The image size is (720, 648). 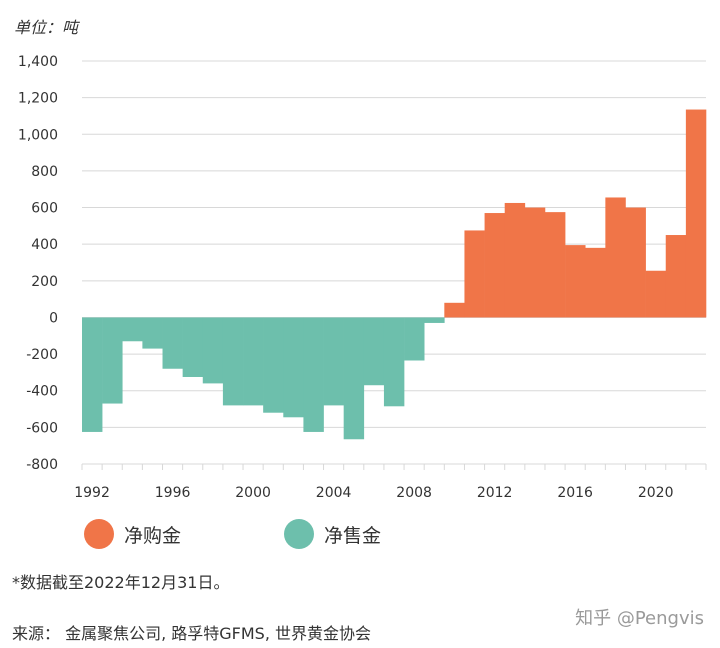 I want to click on legend-label-sell: 净售金, so click(x=353, y=535).